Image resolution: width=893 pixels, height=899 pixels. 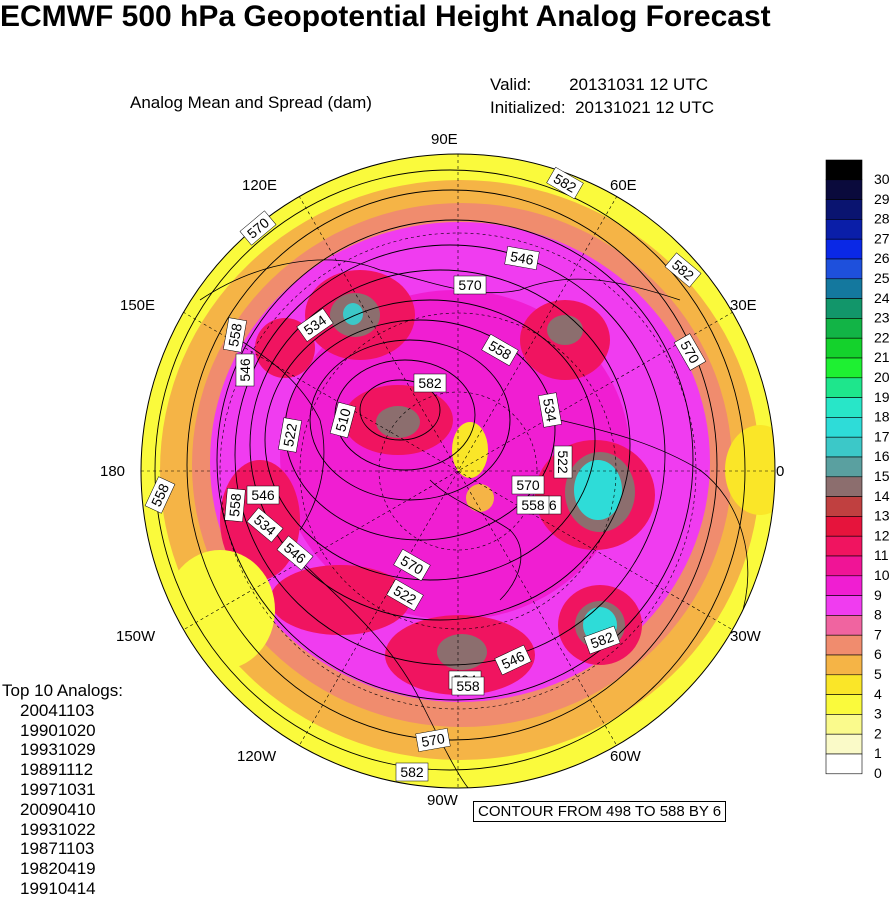 What do you see at coordinates (882, 258) in the screenshot?
I see `colorbar-tick-label: 26` at bounding box center [882, 258].